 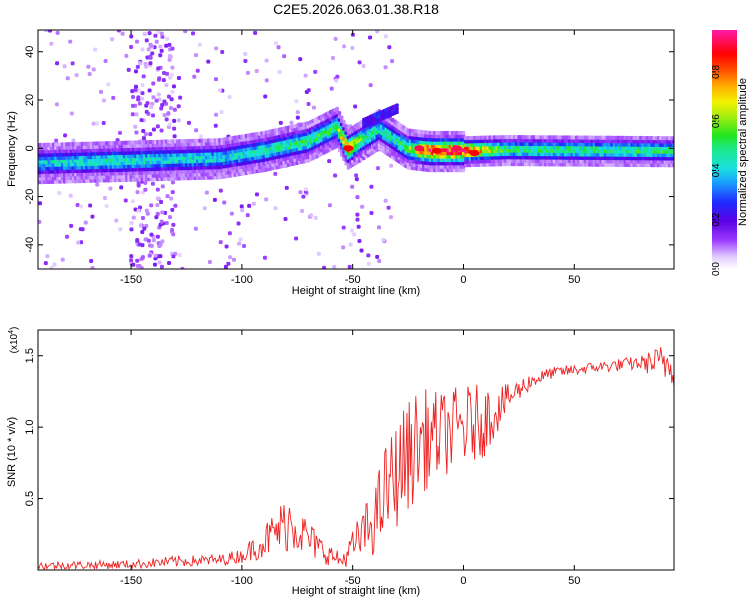 What do you see at coordinates (30, 498) in the screenshot?
I see `y-tick-label: 0.5` at bounding box center [30, 498].